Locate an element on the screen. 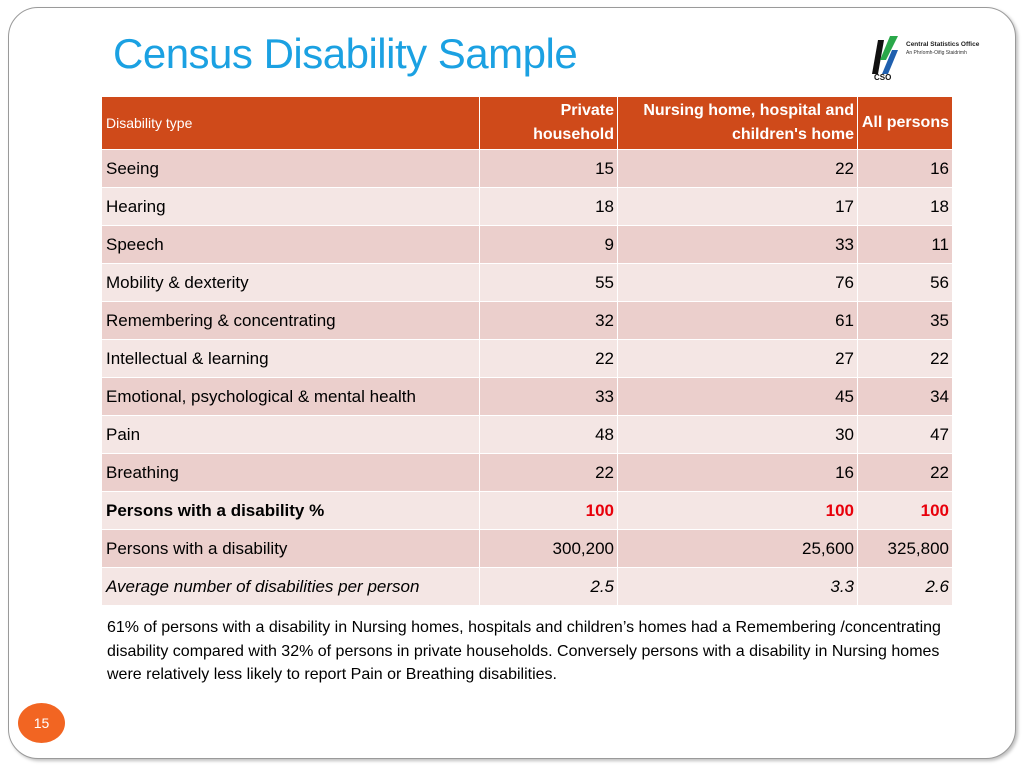  row-label: Seeing is located at coordinates (290, 168).